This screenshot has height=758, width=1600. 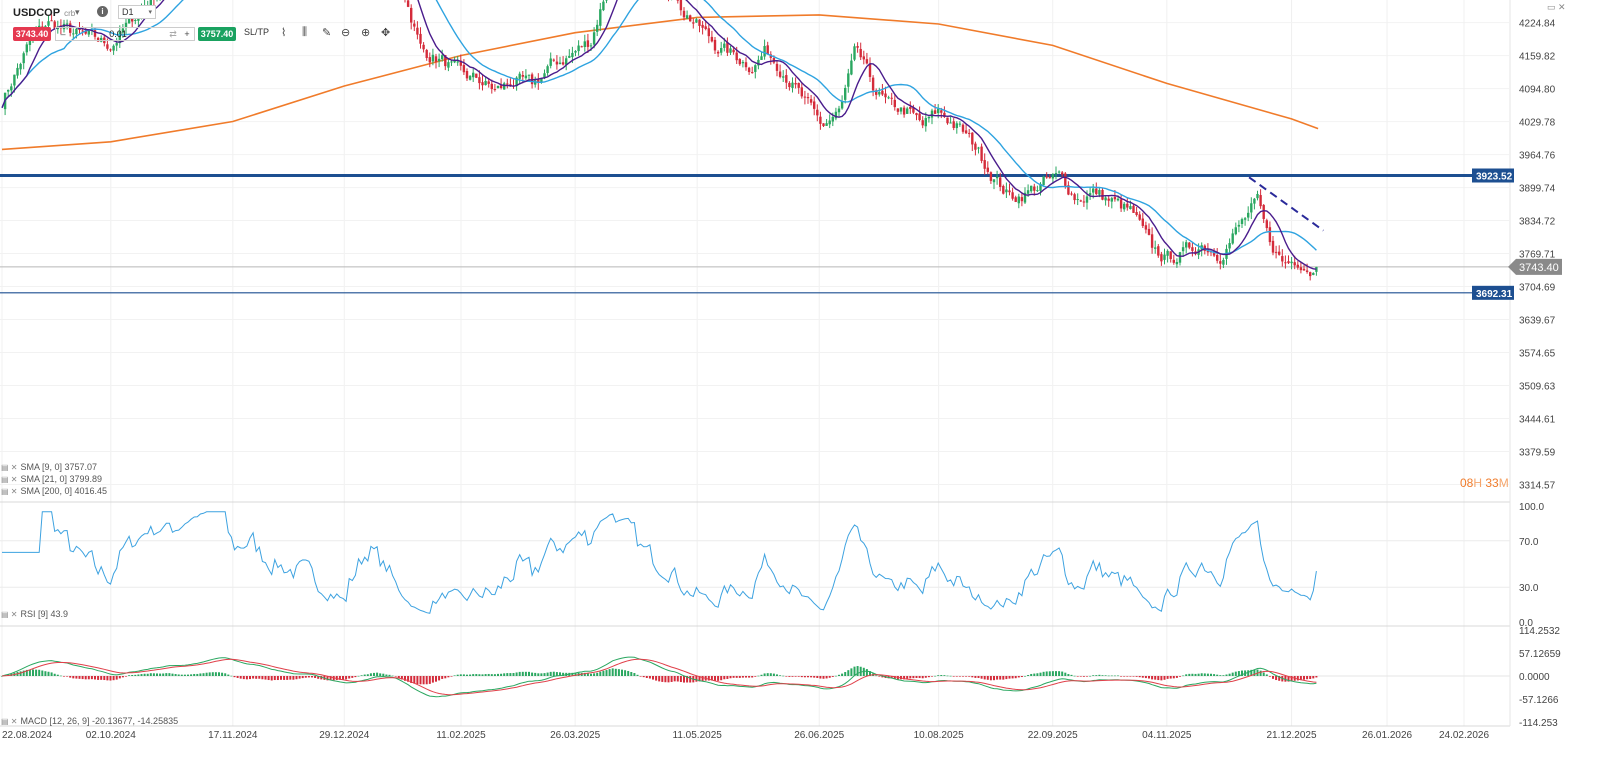 I want to click on draw-icon: ✎, so click(x=327, y=33).